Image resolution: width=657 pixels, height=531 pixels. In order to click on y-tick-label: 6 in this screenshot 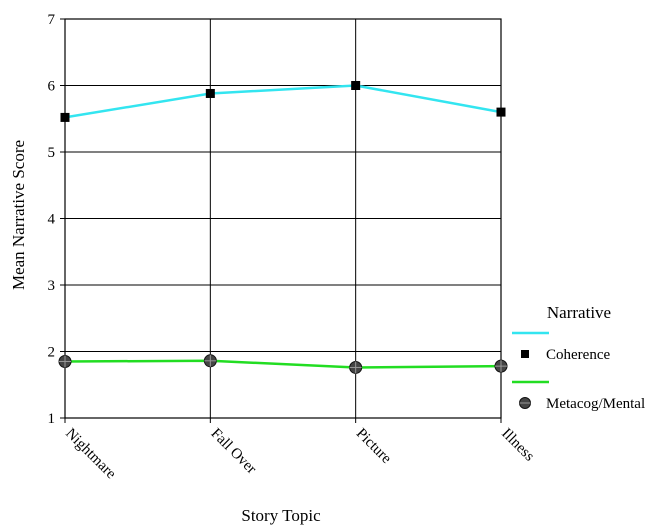, I will do `click(52, 87)`.